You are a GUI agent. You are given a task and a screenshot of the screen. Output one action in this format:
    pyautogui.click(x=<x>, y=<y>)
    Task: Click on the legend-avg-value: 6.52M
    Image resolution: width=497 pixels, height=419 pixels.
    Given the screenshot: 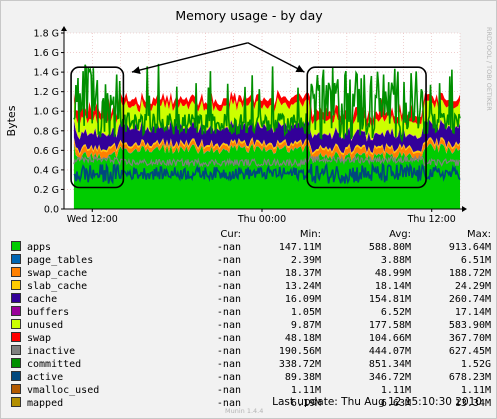 What is the action you would take?
    pyautogui.click(x=395, y=312)
    